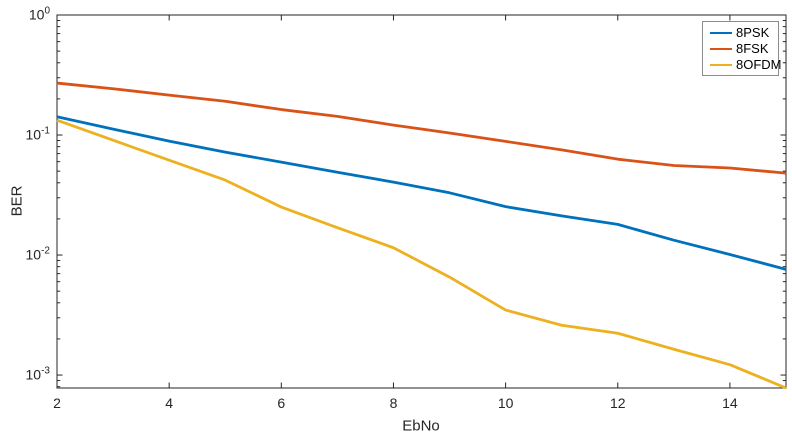 The height and width of the screenshot is (441, 792). Describe the element at coordinates (281, 403) in the screenshot. I see `x-tick-label: 6` at that location.